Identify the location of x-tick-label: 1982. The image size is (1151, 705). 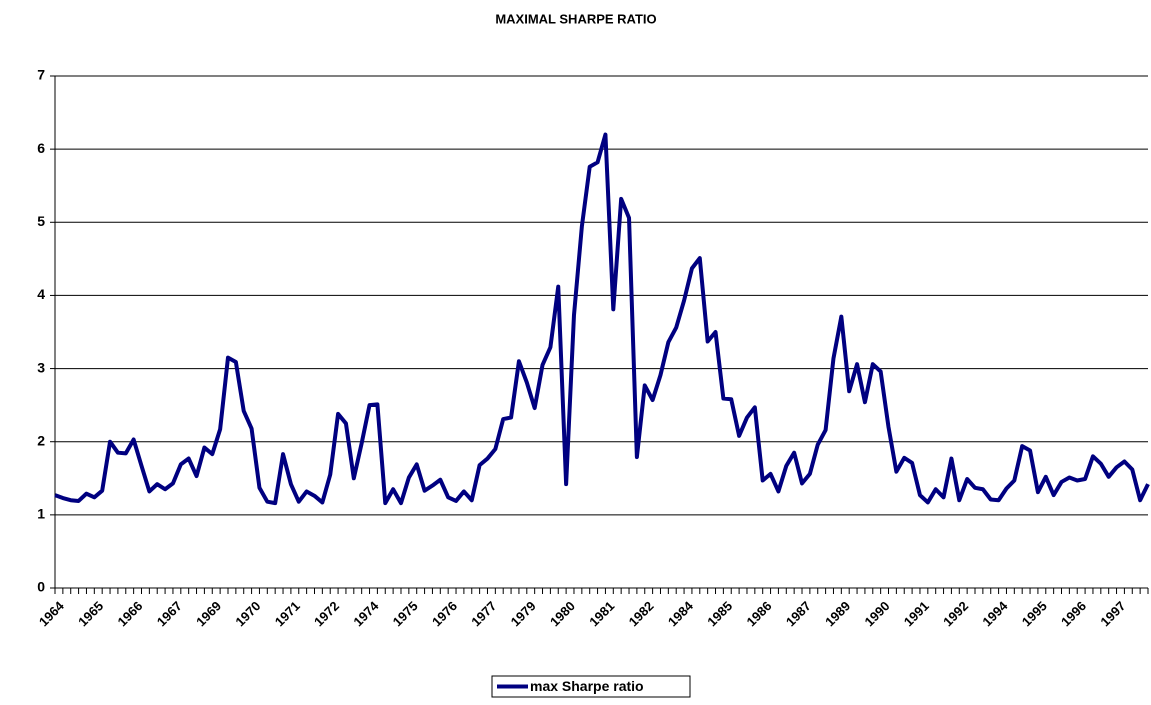
(641, 613).